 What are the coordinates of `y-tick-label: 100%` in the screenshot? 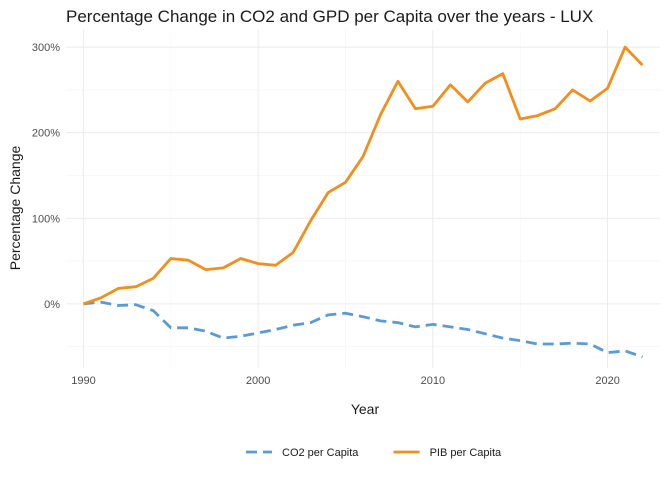 It's located at (46, 219).